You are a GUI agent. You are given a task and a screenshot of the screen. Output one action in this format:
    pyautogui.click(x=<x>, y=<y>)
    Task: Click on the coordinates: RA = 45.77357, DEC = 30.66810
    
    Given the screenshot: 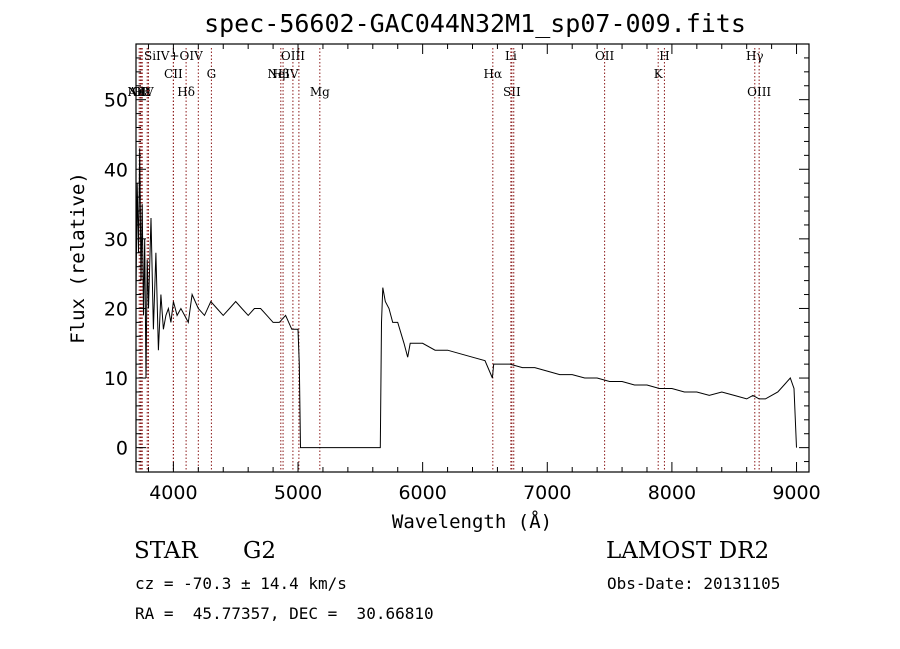 What is the action you would take?
    pyautogui.click(x=284, y=613)
    